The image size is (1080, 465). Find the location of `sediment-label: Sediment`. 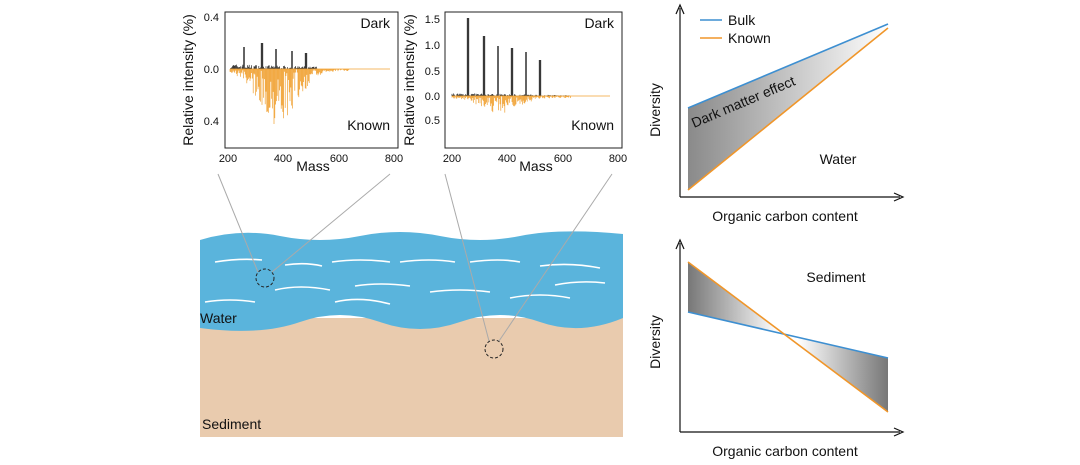

sediment-label: Sediment is located at coordinates (231, 424).